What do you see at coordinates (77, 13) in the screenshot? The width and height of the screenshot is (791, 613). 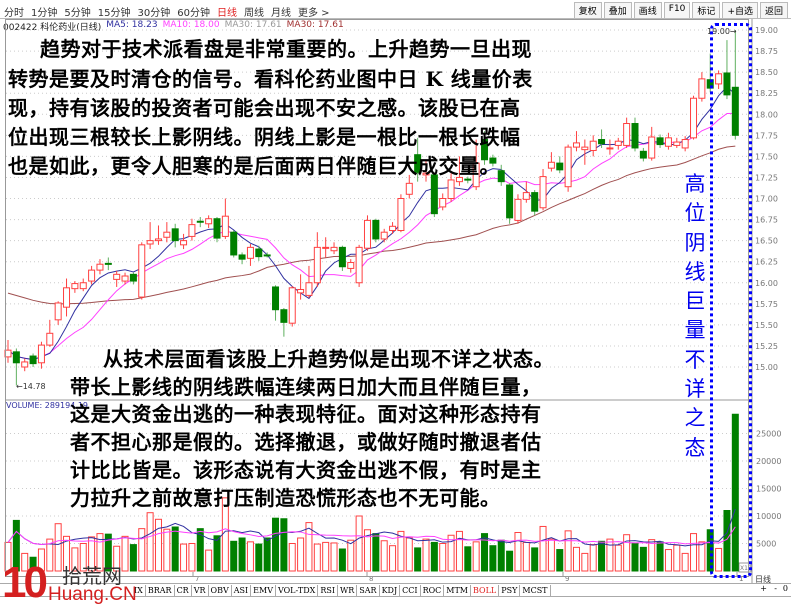 I see `period-tab: 5分钟` at bounding box center [77, 13].